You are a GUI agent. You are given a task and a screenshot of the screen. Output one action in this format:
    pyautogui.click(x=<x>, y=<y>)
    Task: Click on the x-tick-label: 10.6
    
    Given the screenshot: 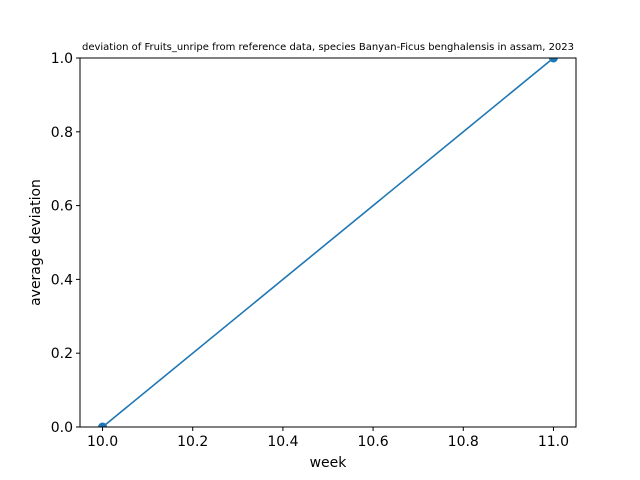 What is the action you would take?
    pyautogui.click(x=373, y=442)
    